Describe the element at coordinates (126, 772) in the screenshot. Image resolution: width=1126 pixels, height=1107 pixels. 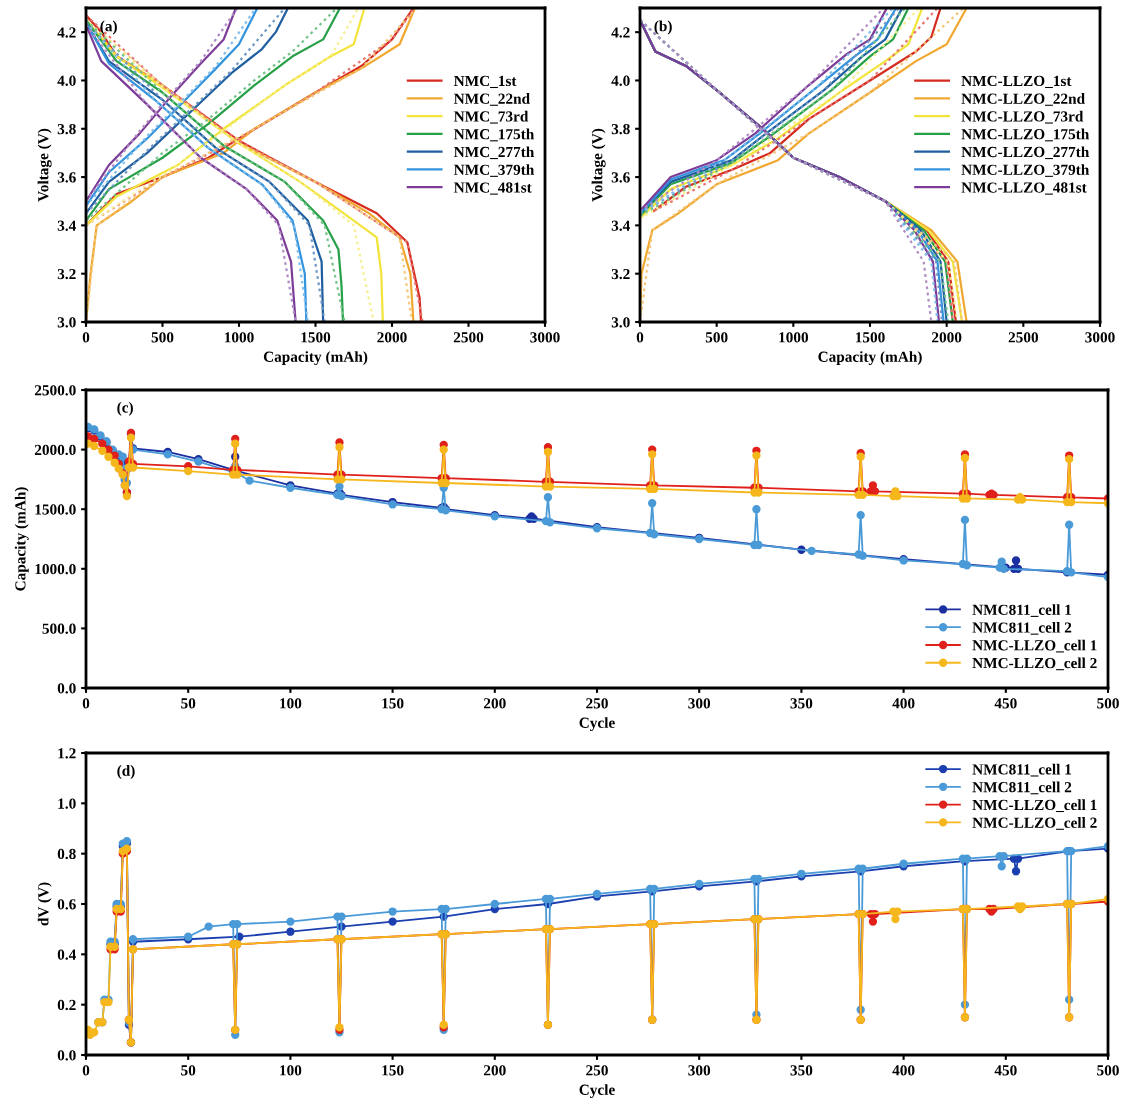
I see `text: (d)` at that location.